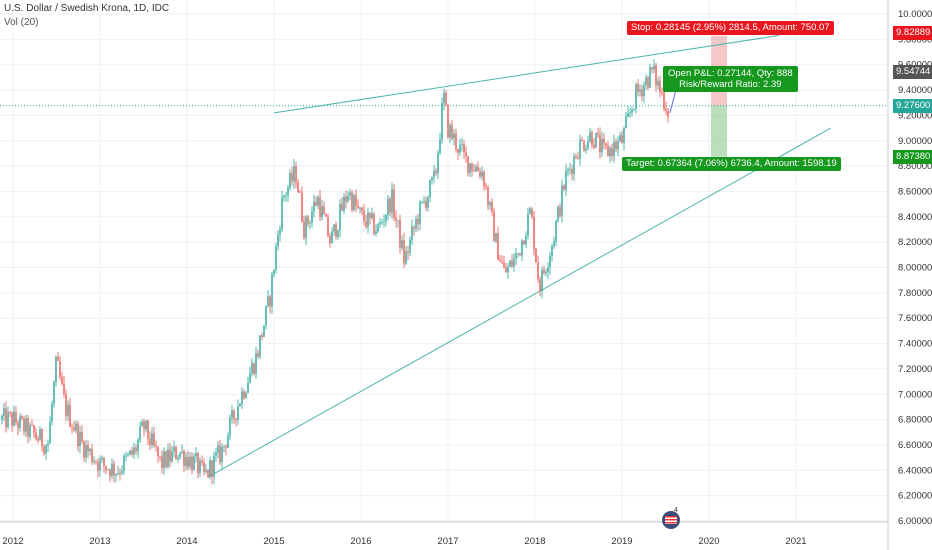 The image size is (932, 550). What do you see at coordinates (671, 518) in the screenshot?
I see `flag-logo-icon: 4` at bounding box center [671, 518].